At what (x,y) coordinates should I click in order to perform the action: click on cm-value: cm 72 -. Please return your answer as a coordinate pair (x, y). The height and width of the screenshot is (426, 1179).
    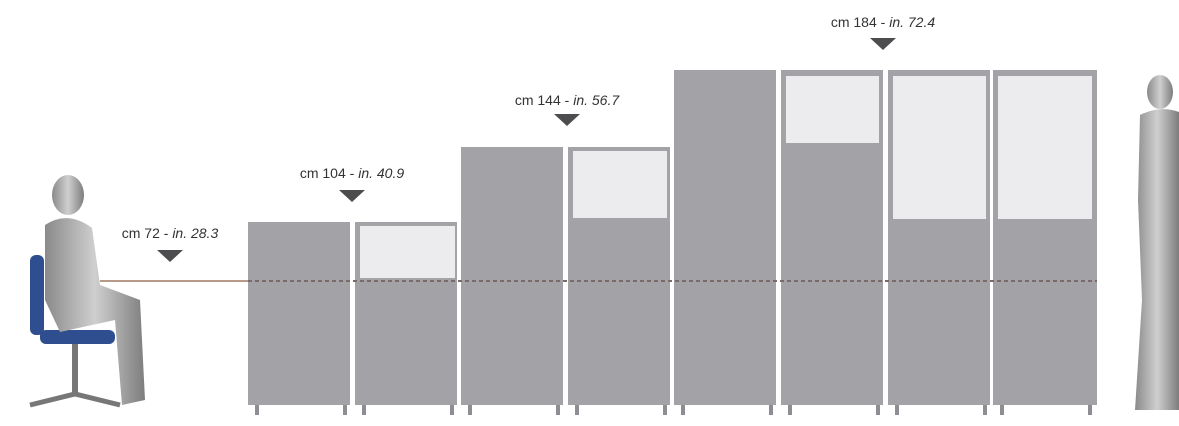
    Looking at the image, I should click on (145, 233).